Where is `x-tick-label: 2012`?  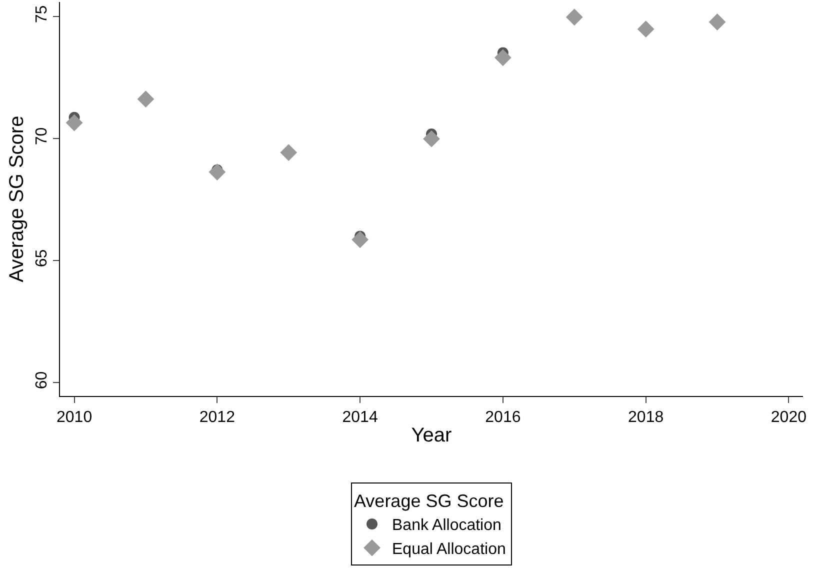 x-tick-label: 2012 is located at coordinates (217, 417).